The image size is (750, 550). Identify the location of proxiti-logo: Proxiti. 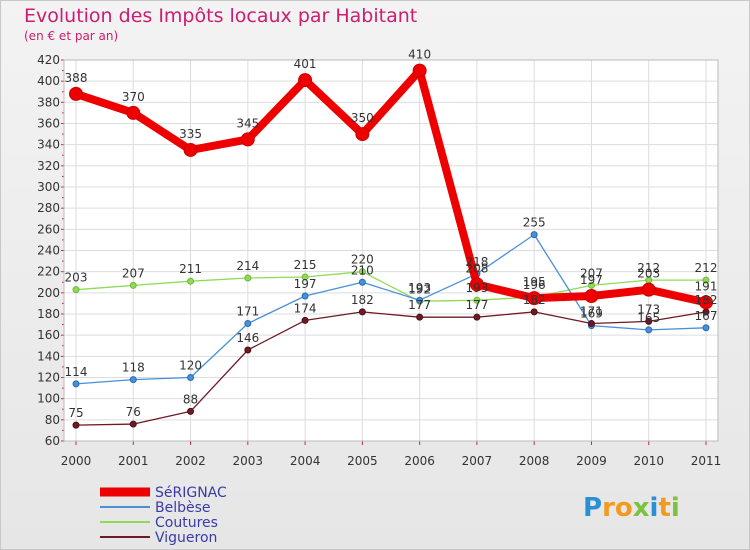
(631, 508).